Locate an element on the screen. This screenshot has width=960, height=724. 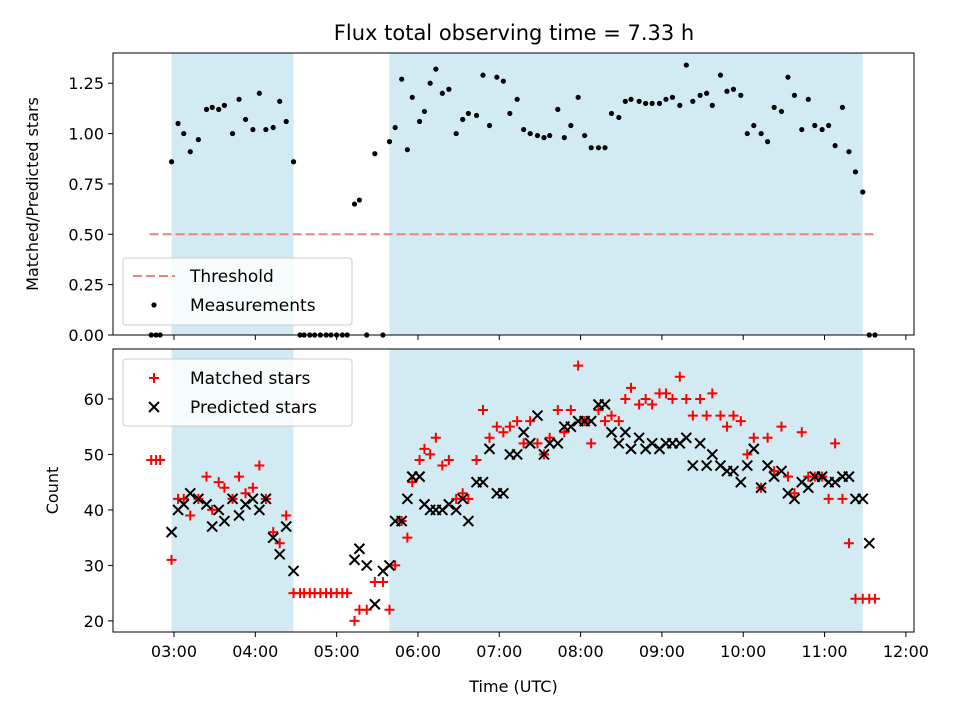
y-tick-label: 0.50 is located at coordinates (86, 234).